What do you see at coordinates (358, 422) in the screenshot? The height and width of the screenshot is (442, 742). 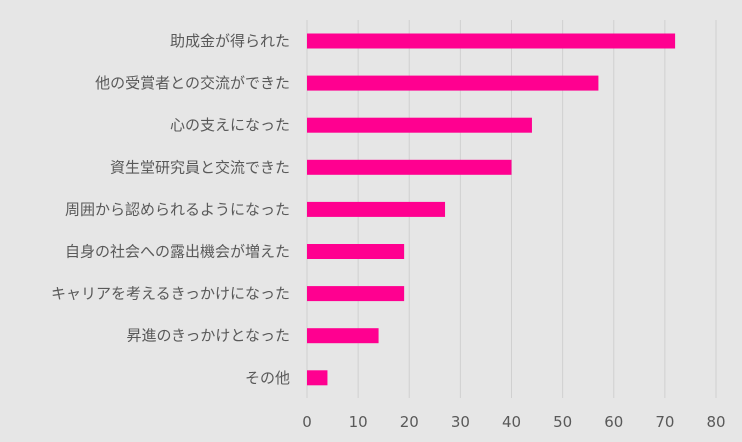 I see `x-tick-label: 10` at bounding box center [358, 422].